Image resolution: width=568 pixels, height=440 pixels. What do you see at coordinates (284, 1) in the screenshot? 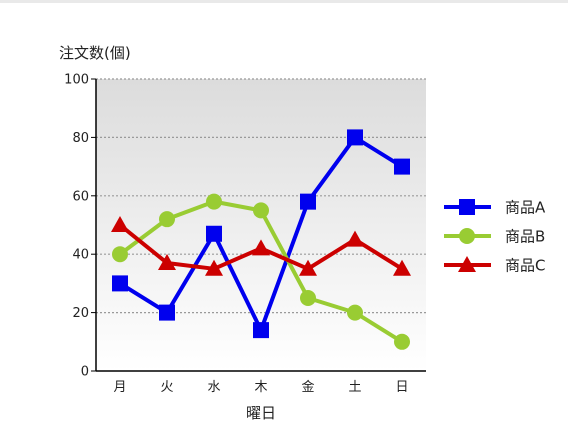
I see `top-divider` at bounding box center [284, 1].